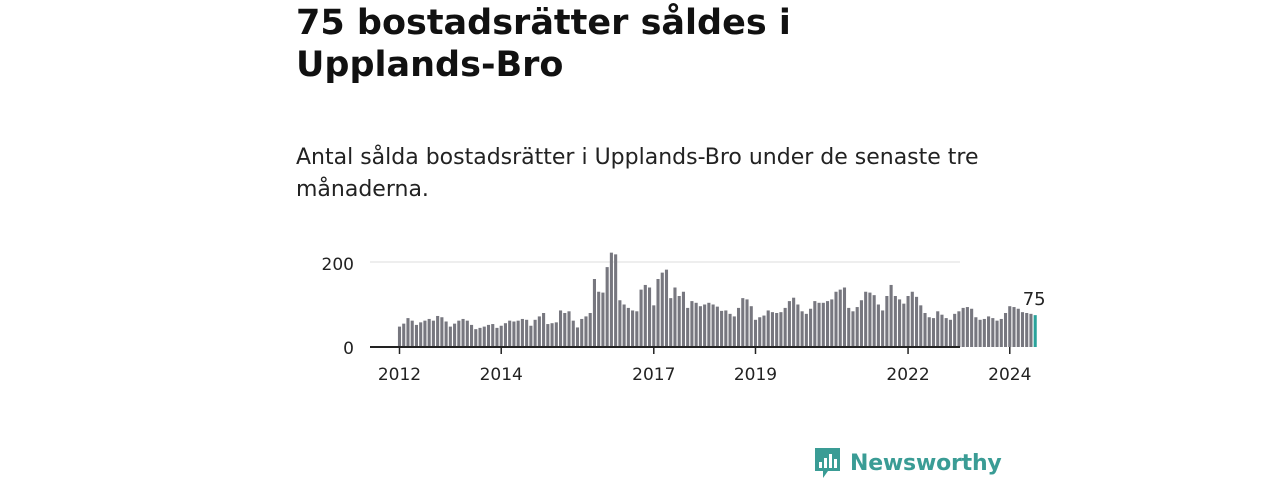 This screenshot has width=1280, height=480. I want to click on x-tick-label: 2019, so click(755, 375).